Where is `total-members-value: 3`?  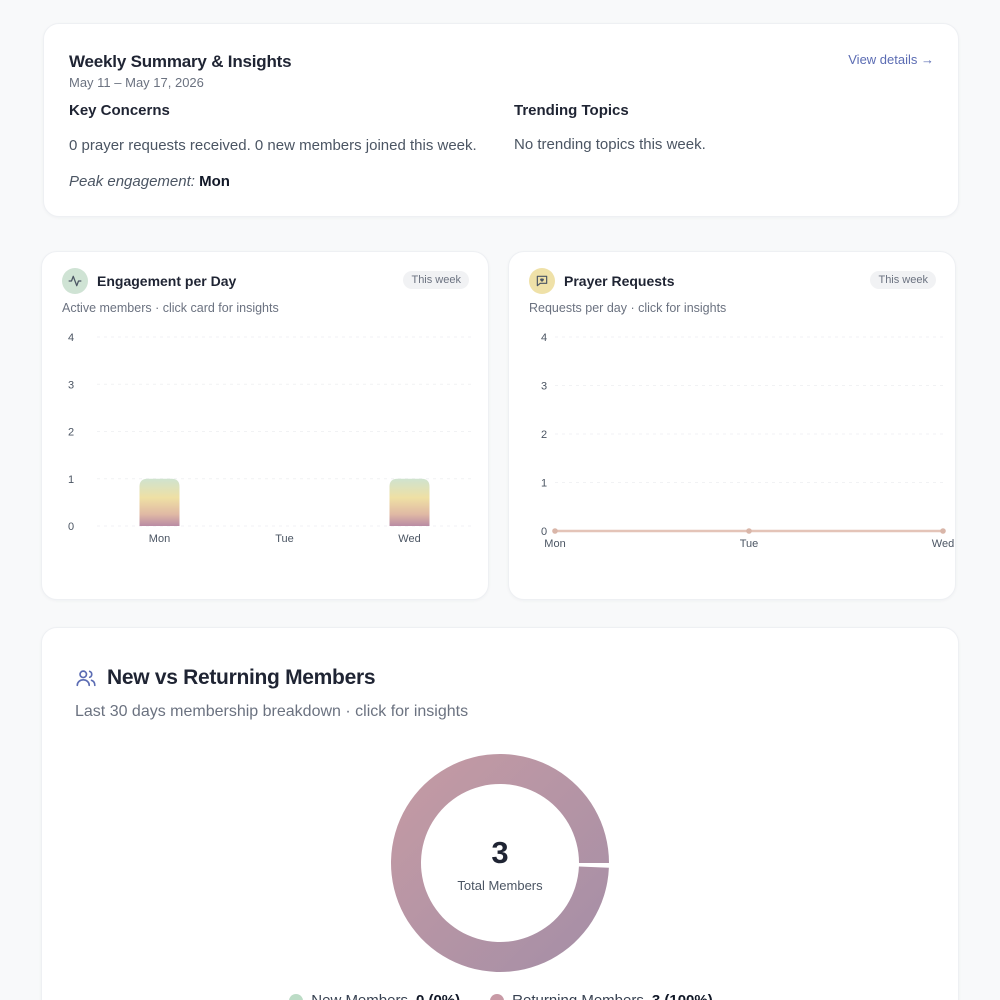
total-members-value: 3 is located at coordinates (499, 852).